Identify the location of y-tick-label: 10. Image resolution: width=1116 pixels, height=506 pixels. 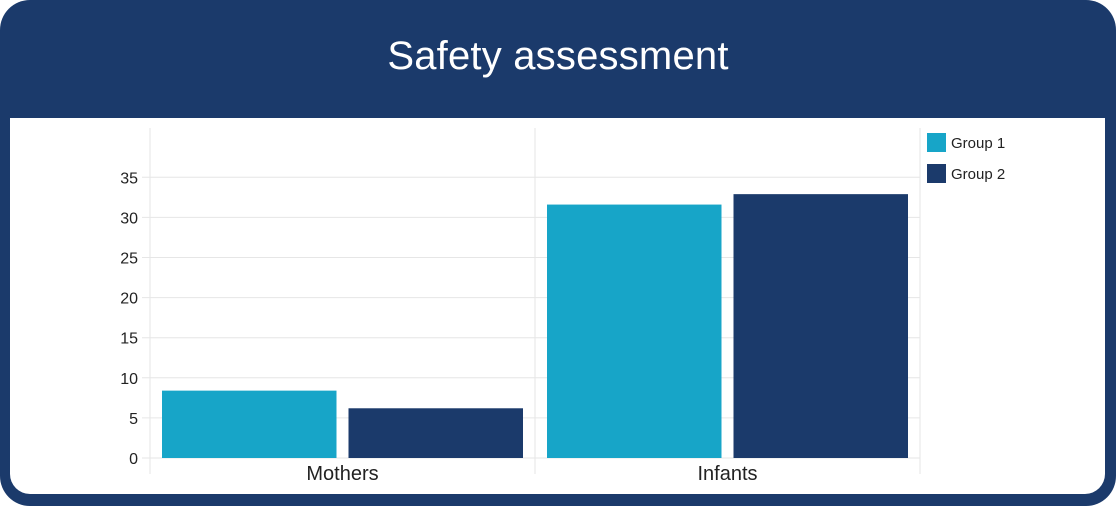
(129, 379).